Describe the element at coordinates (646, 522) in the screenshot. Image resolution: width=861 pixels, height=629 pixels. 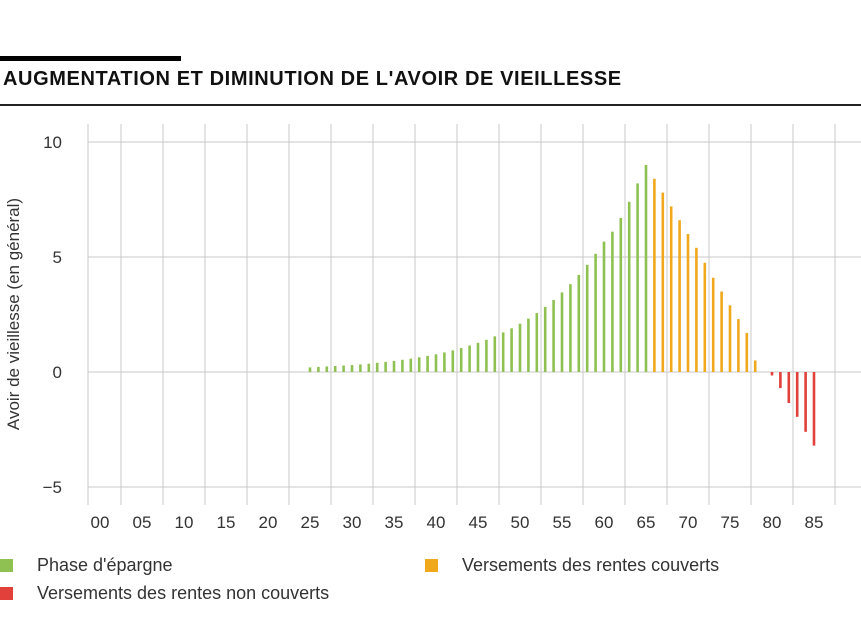
I see `x-tick-label: 65` at that location.